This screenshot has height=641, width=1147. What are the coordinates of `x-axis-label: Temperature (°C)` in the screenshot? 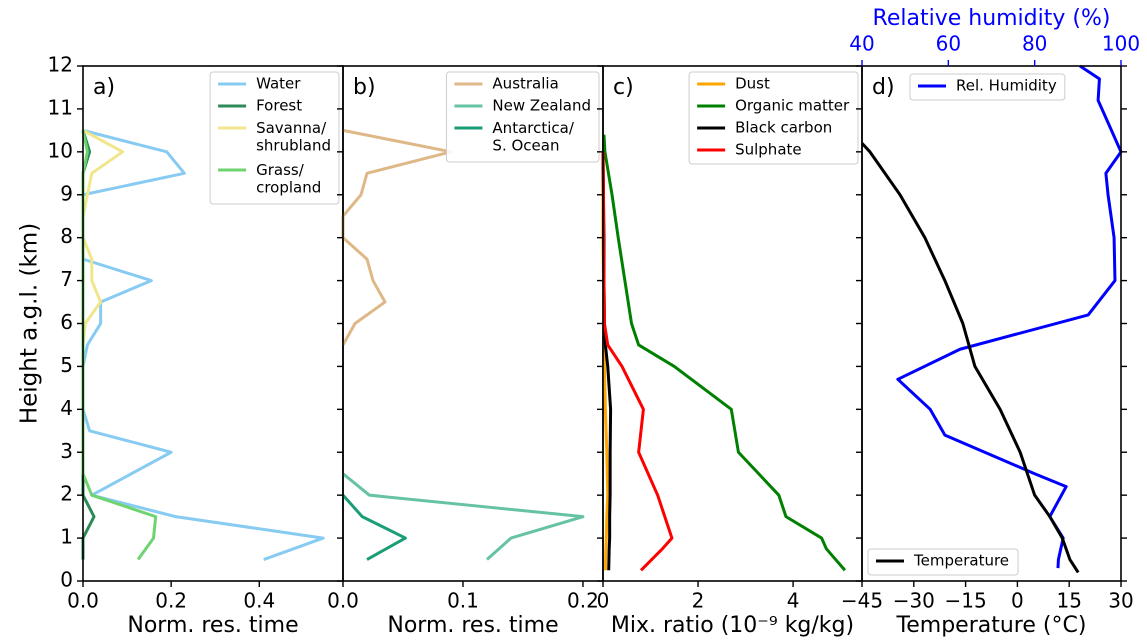 It's located at (991, 625).